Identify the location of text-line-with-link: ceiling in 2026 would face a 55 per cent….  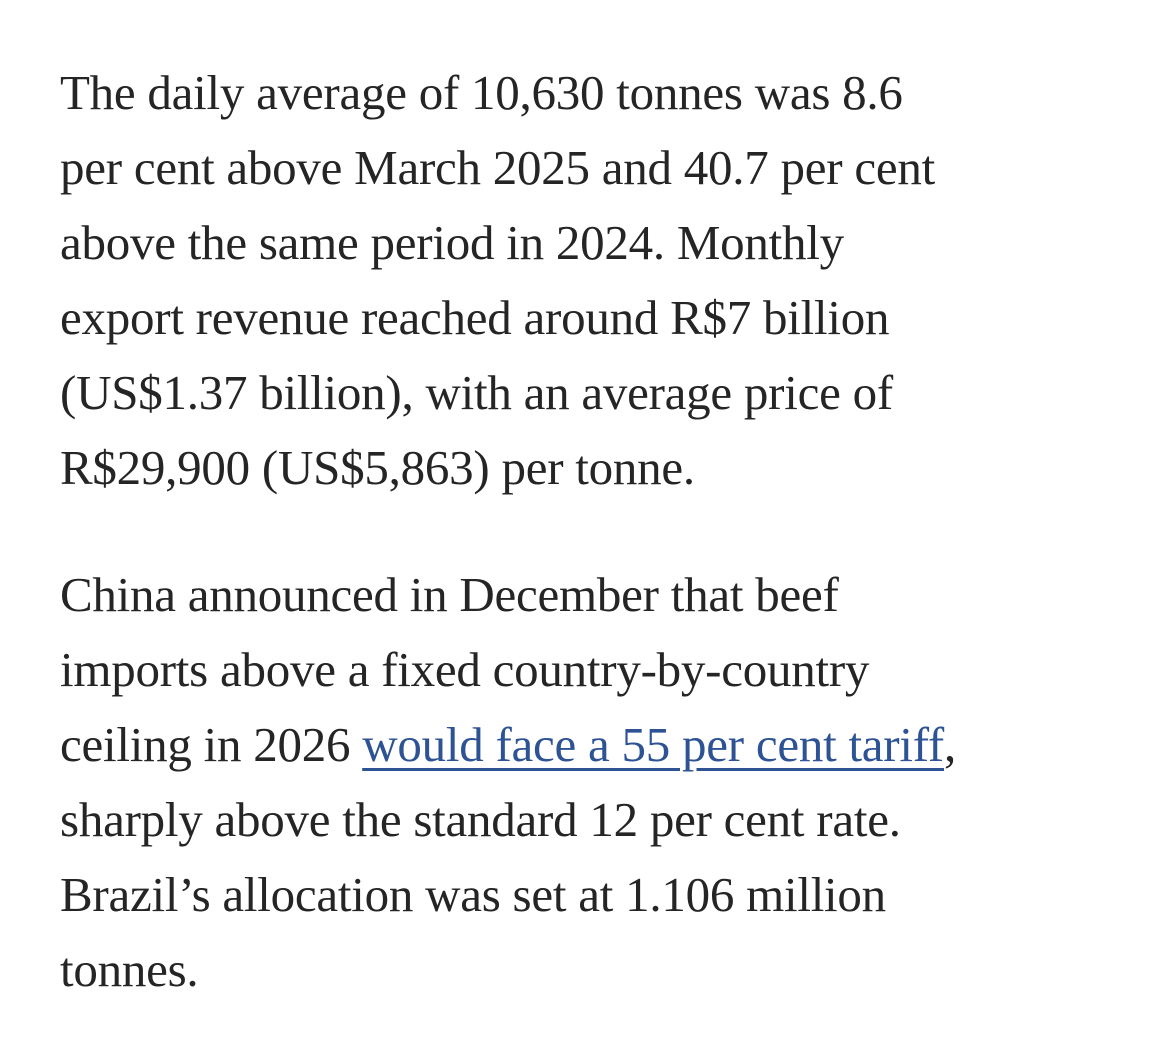
(580, 744).